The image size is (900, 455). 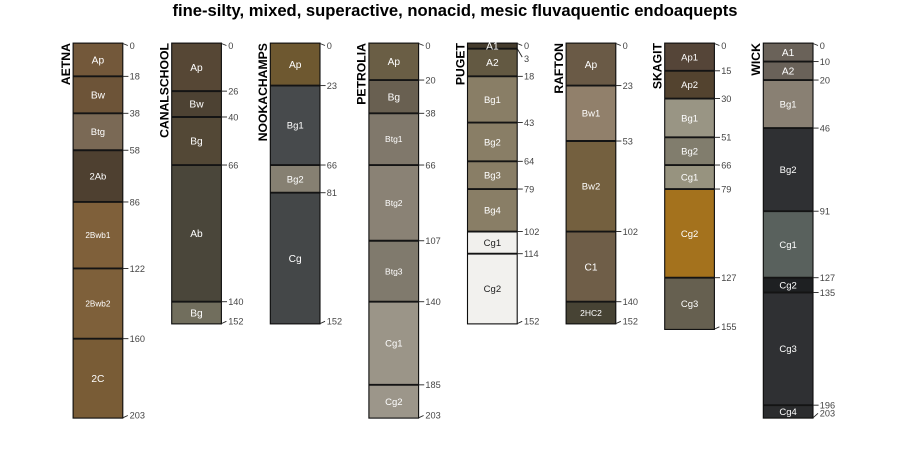 What do you see at coordinates (526, 59) in the screenshot?
I see `svg-text: 3` at bounding box center [526, 59].